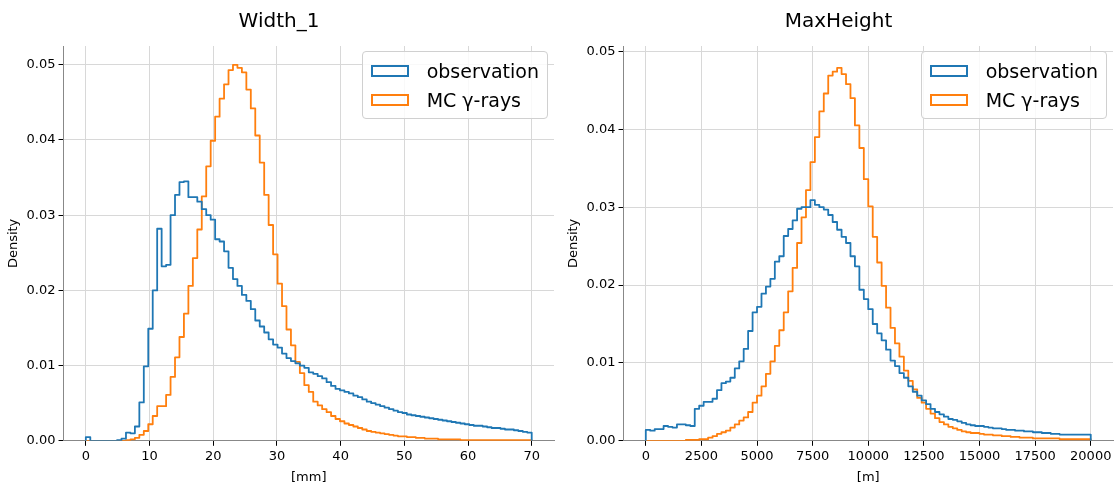 The image size is (1119, 489). Describe the element at coordinates (1091, 455) in the screenshot. I see `x-tick-label: 20000` at that location.